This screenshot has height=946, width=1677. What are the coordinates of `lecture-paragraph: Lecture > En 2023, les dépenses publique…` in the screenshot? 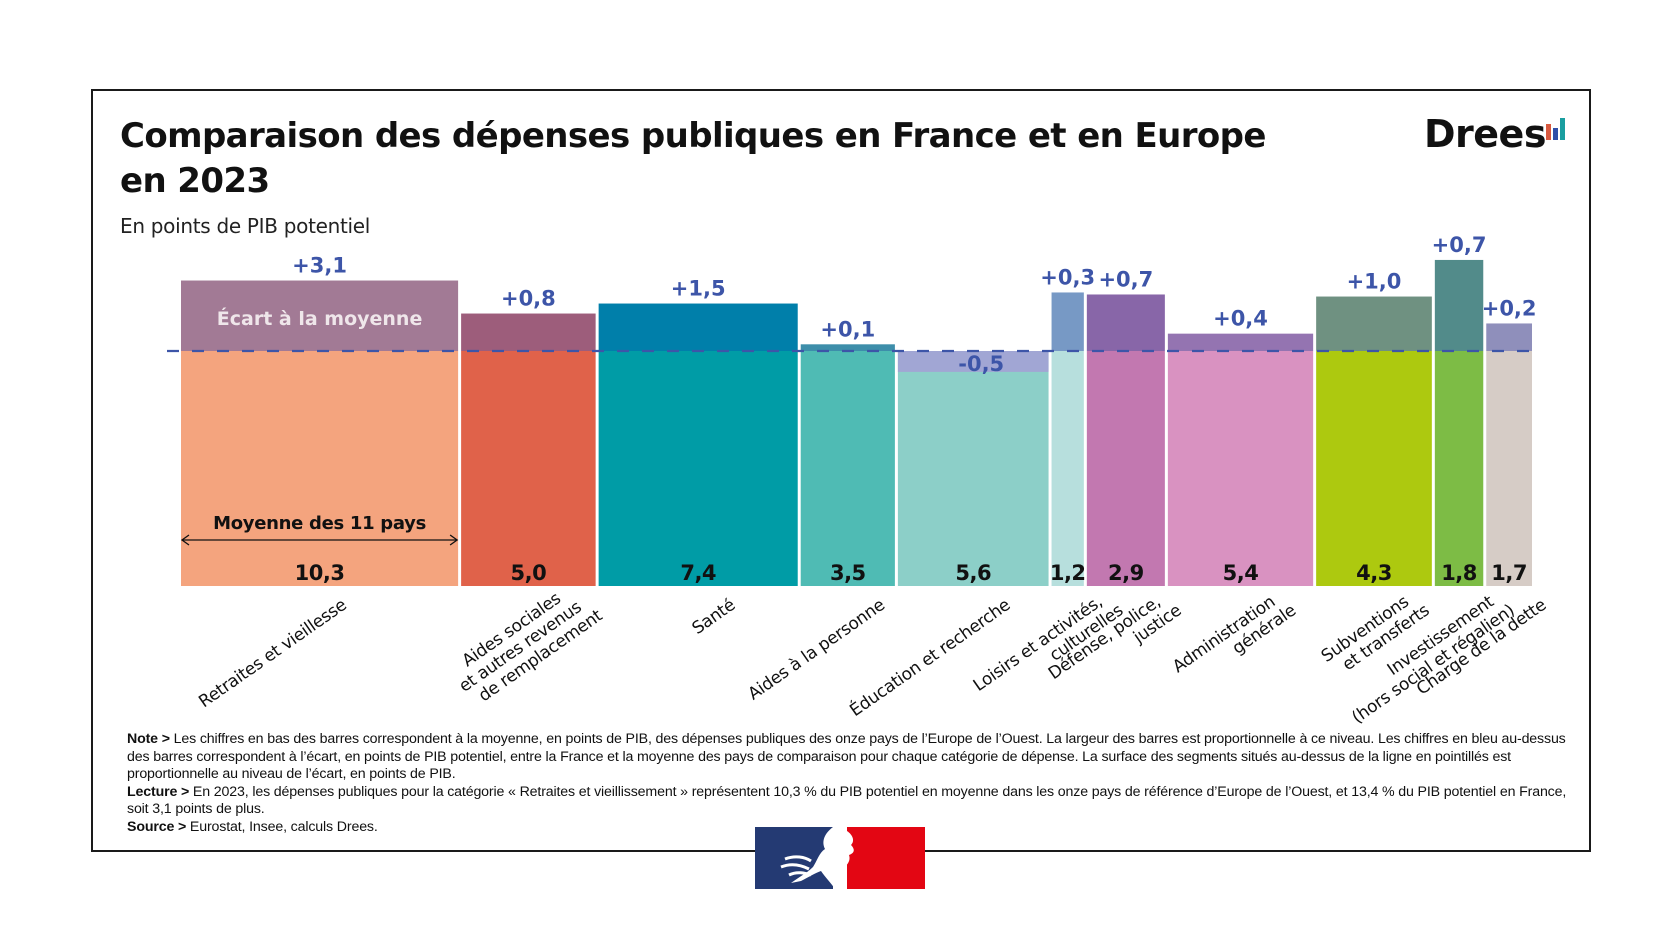 It's located at (847, 800).